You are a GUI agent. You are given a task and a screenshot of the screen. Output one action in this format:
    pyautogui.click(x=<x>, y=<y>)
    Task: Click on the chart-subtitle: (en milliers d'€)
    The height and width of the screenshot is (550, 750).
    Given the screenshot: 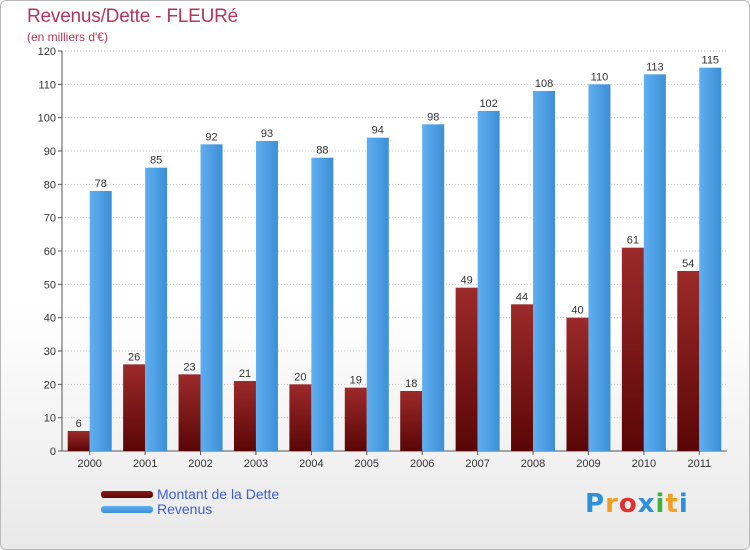 What is the action you would take?
    pyautogui.click(x=67, y=37)
    